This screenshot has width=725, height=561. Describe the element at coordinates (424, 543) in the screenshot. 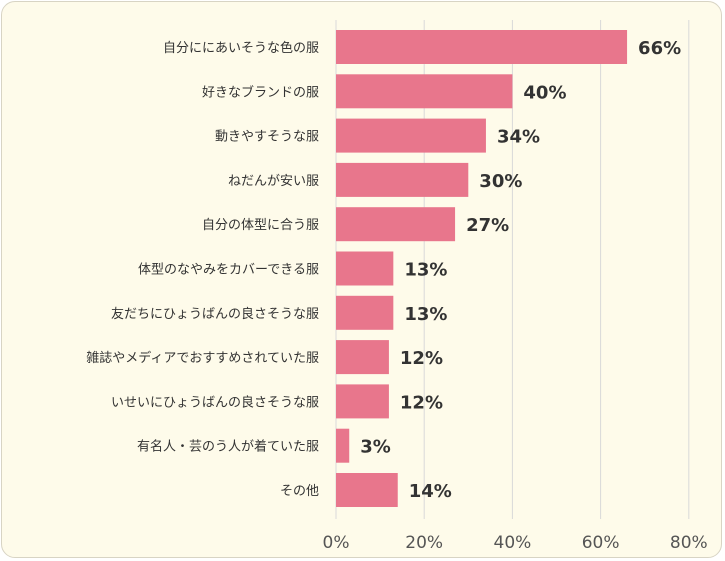

I see `x-tick-label: 20%` at that location.